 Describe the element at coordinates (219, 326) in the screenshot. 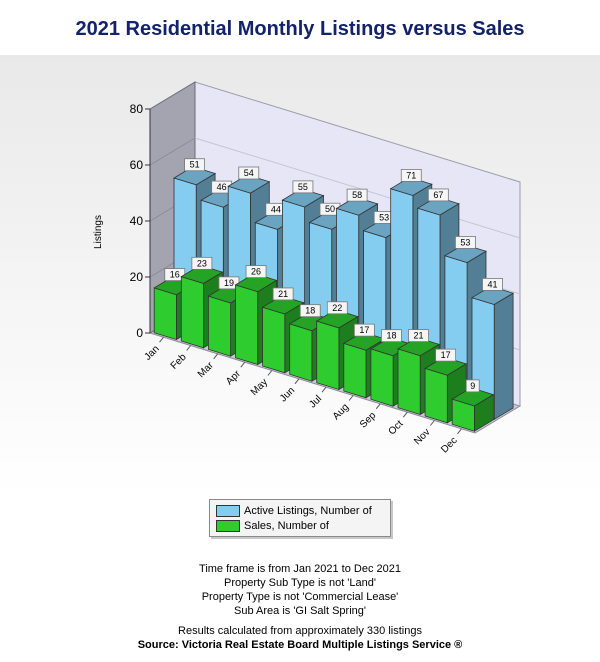

I see `bar-sales-mar-front` at that location.